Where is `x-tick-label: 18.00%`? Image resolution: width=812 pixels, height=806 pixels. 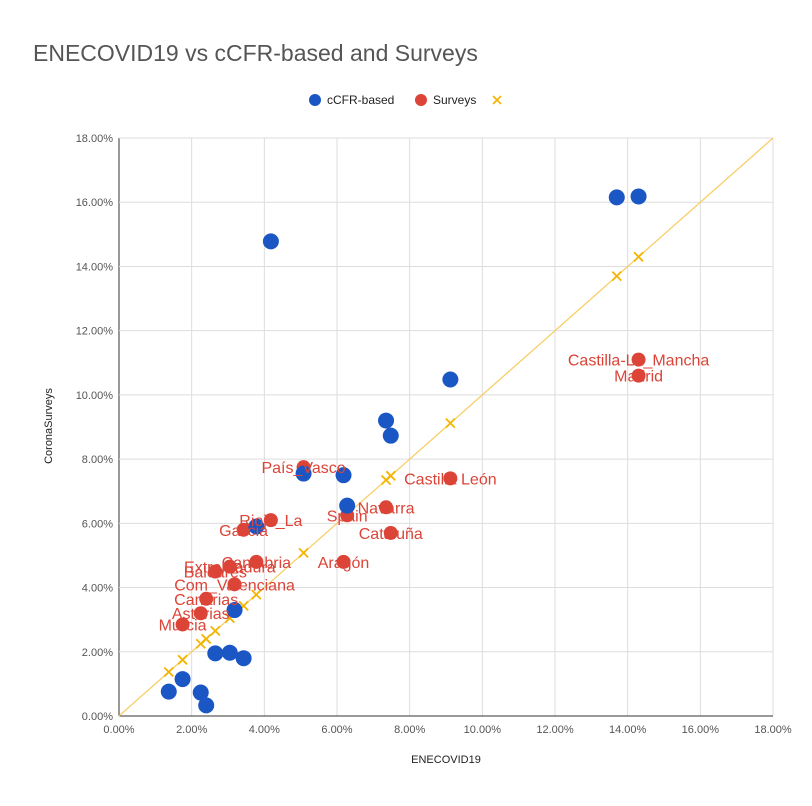 x-tick-label: 18.00% is located at coordinates (773, 730).